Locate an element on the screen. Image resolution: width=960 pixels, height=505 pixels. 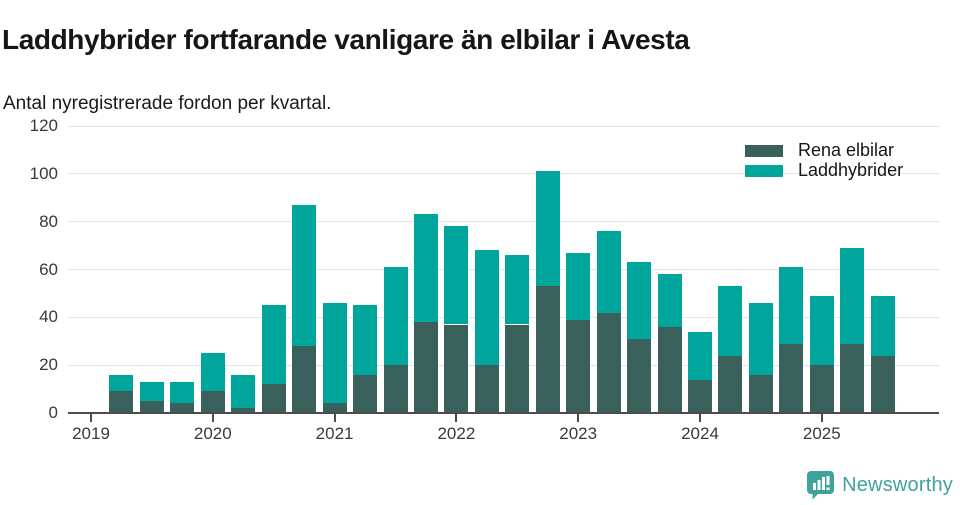
x-axis-tick-2023 is located at coordinates (578, 418).